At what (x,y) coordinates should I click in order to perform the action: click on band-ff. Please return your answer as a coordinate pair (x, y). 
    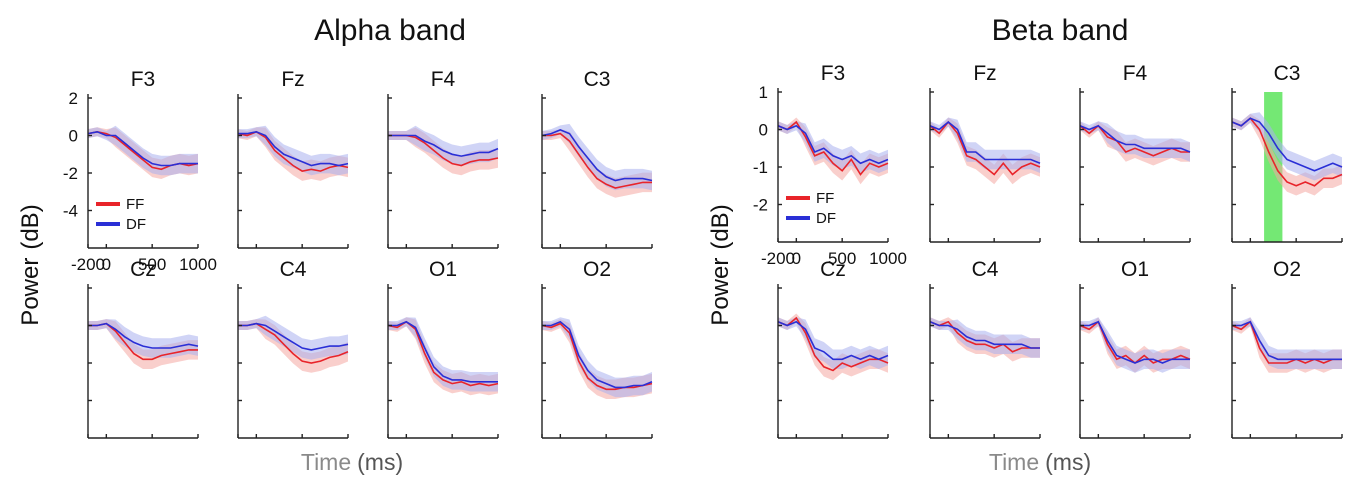
    Looking at the image, I should click on (1287, 154).